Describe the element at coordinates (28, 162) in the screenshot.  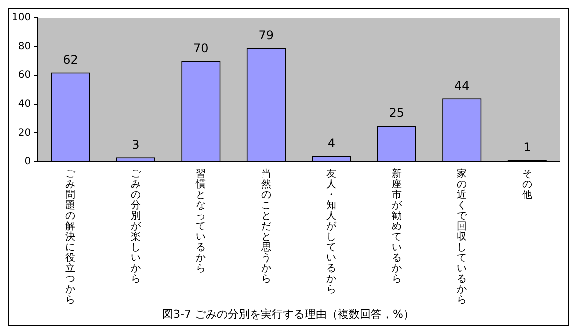
I see `y-tick-label: 0` at that location.